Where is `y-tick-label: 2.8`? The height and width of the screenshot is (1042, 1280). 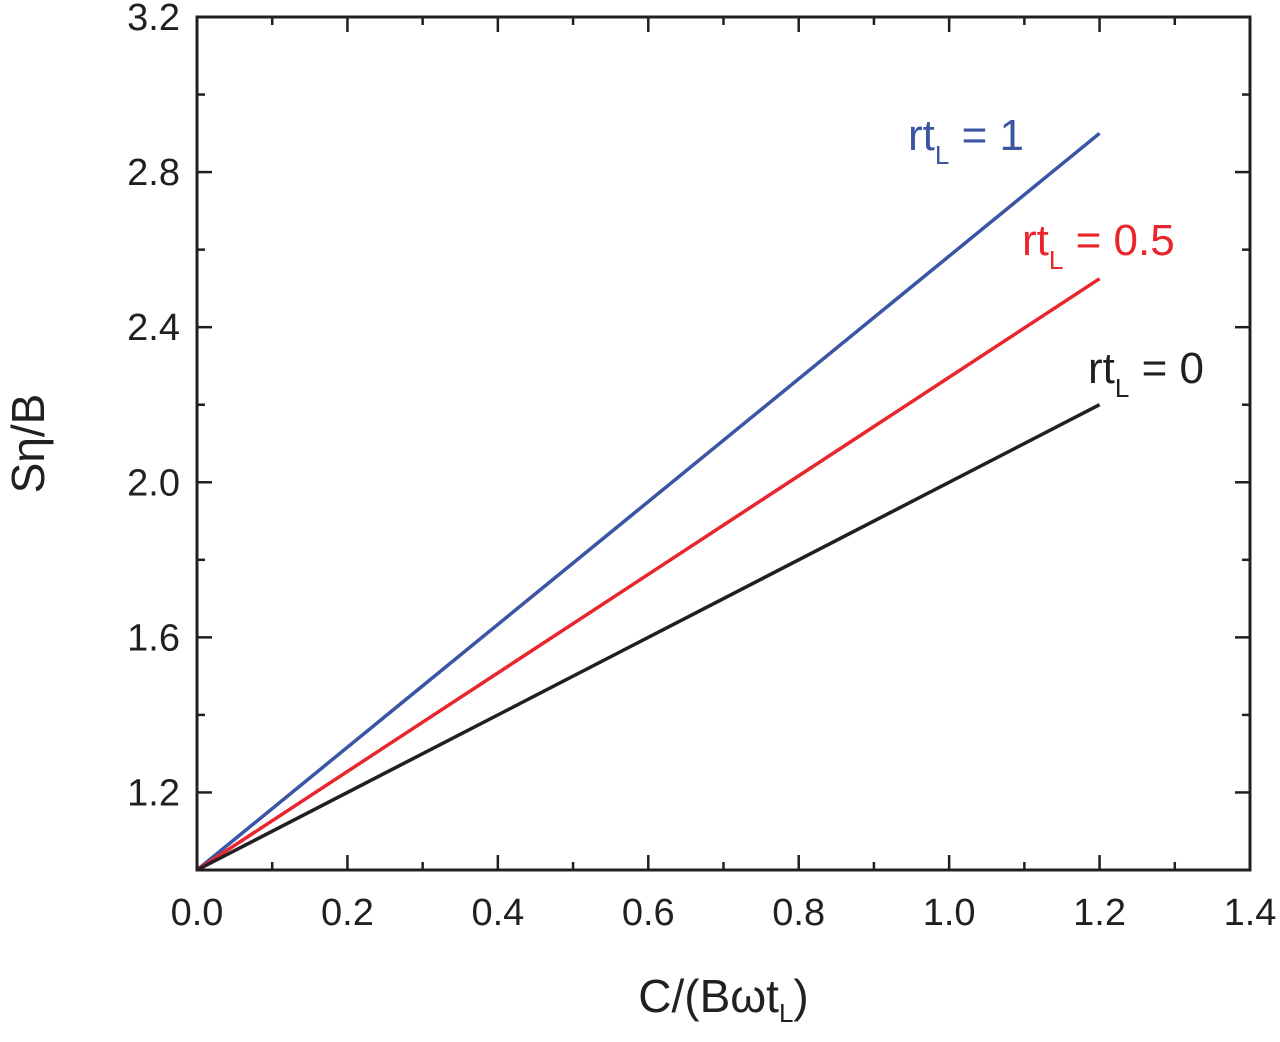 y-tick-label: 2.8 is located at coordinates (153, 173).